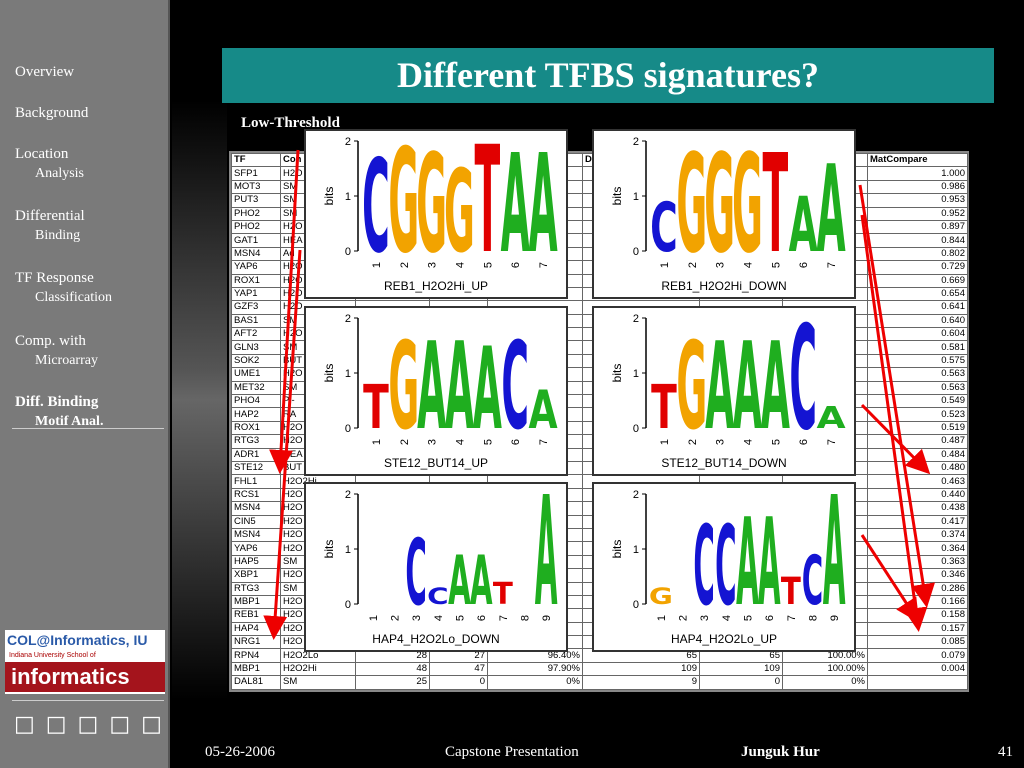 The image size is (1024, 768). What do you see at coordinates (69, 421) in the screenshot?
I see `nav-line: Motif Anal.` at bounding box center [69, 421].